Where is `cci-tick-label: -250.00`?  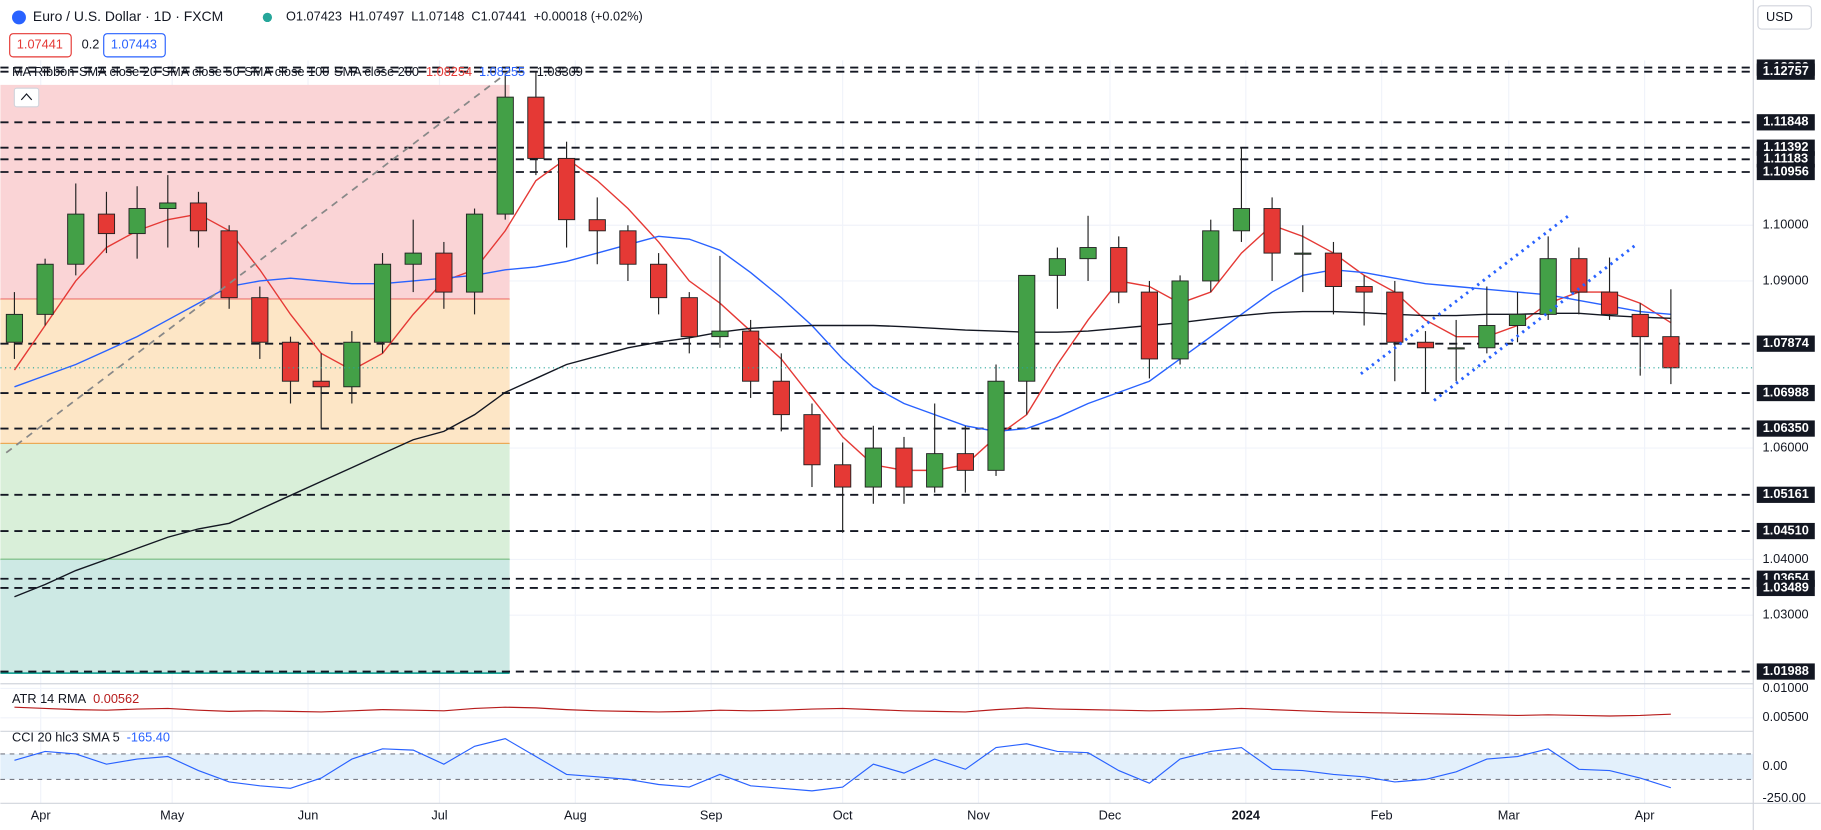 cci-tick-label: -250.00 is located at coordinates (1784, 797).